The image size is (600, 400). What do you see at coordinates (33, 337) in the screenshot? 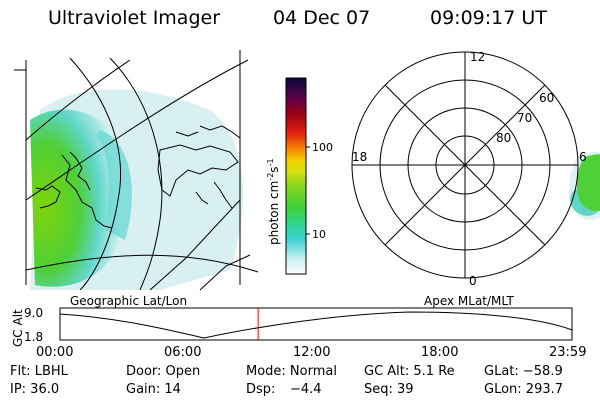
I see `timeline-y-bottom: 1.8` at bounding box center [33, 337].